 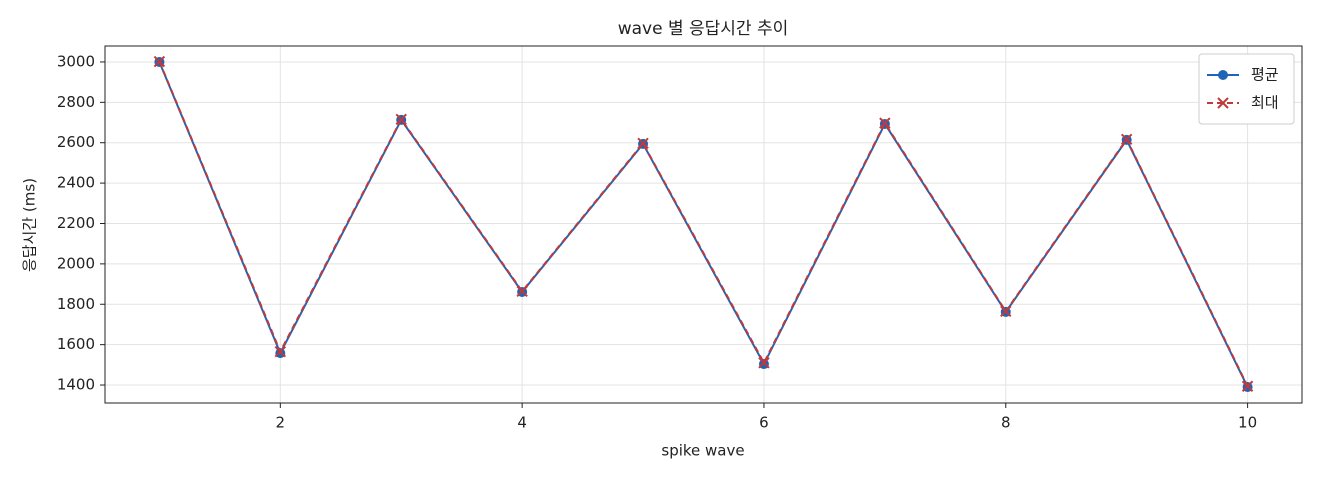 I want to click on legend-label: 평균, so click(x=1265, y=75).